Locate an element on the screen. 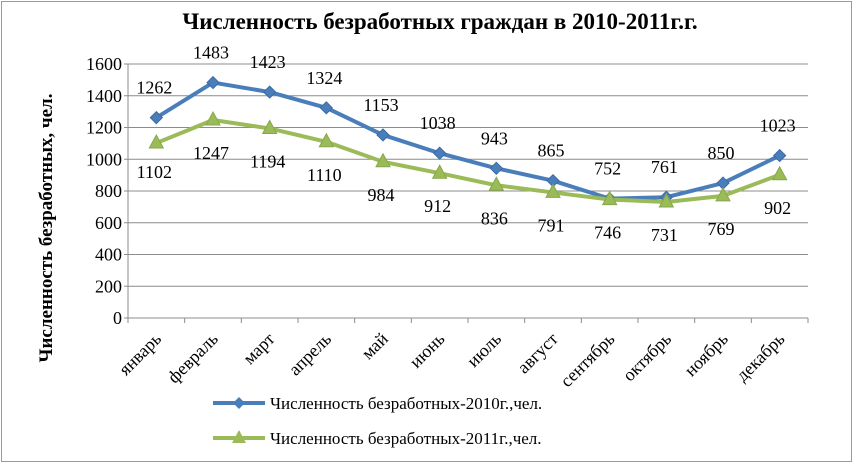 The image size is (855, 465). data-label: 1102 is located at coordinates (154, 172).